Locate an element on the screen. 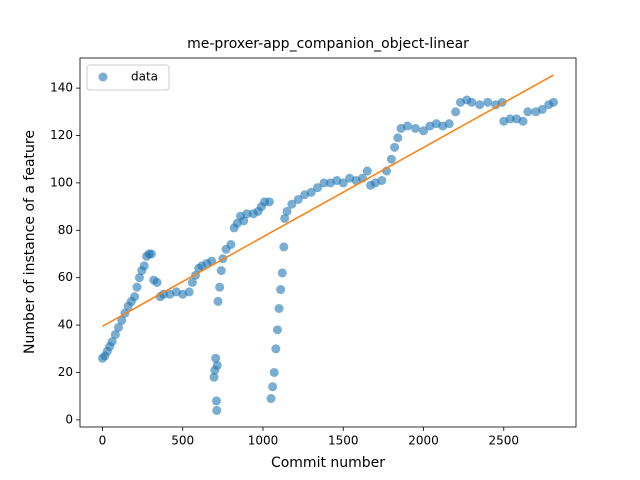 The width and height of the screenshot is (640, 480). y-tick-label: 40 is located at coordinates (65, 325).